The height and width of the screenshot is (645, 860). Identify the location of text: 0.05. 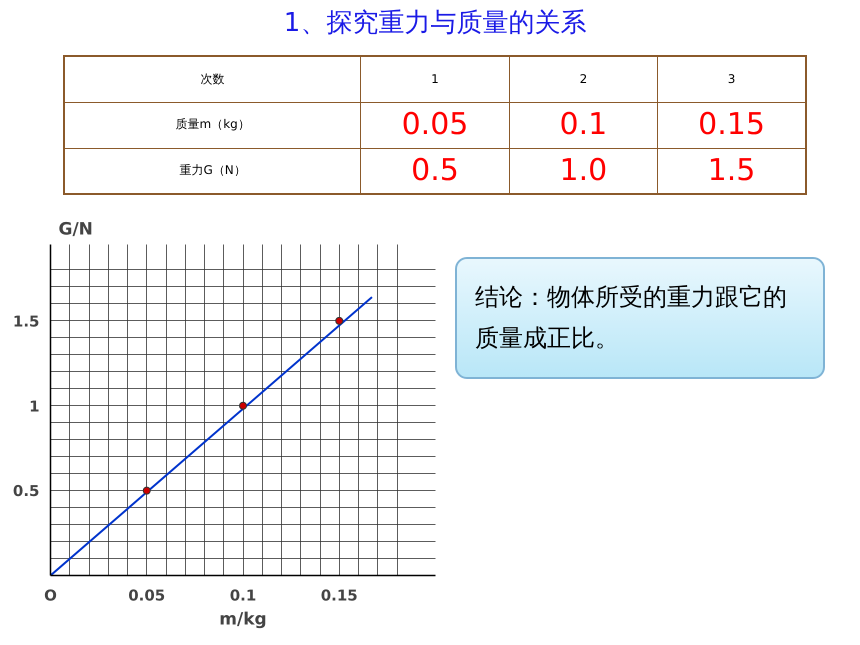
(435, 125).